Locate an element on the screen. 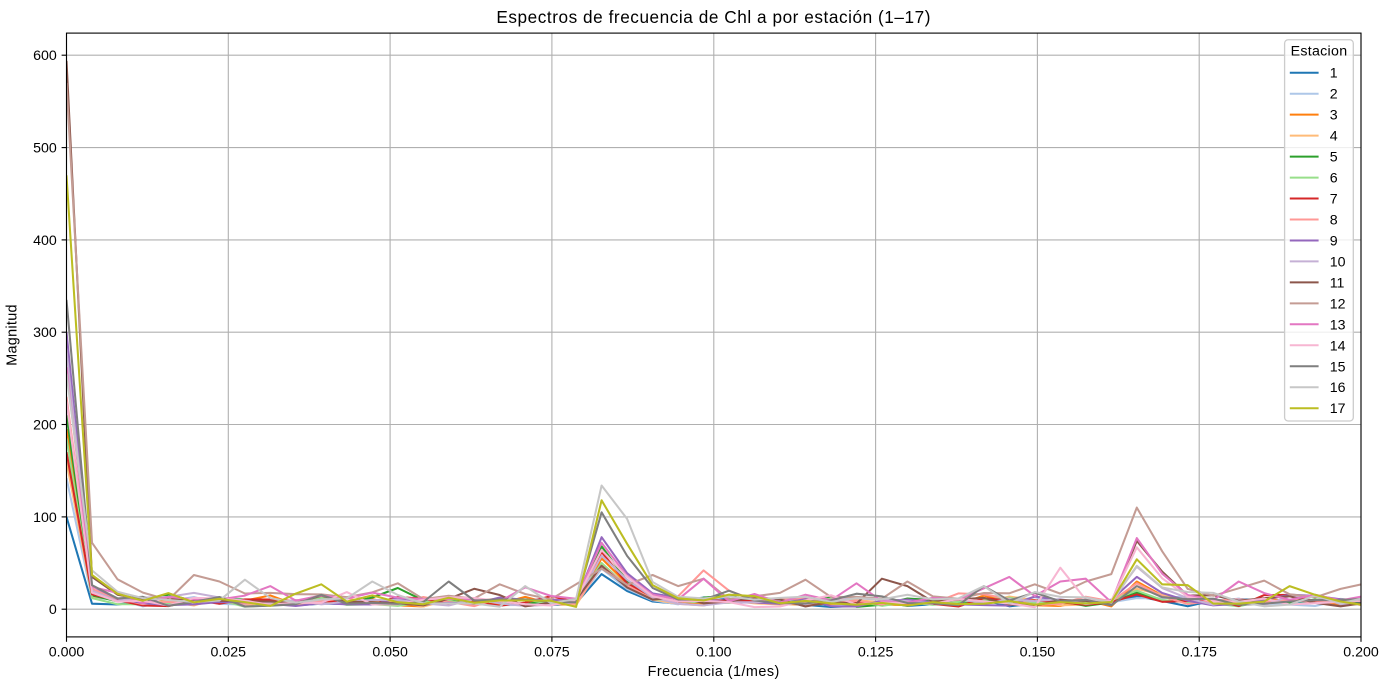  svg-text: 0.000 is located at coordinates (67, 653).